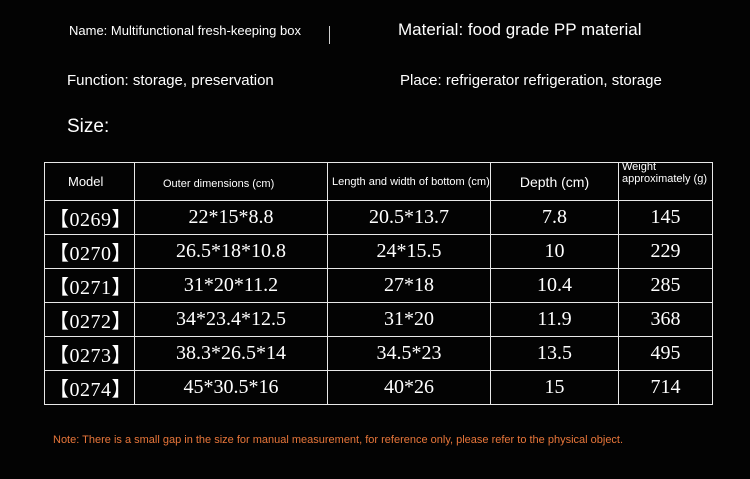 The width and height of the screenshot is (750, 479). Describe the element at coordinates (89, 251) in the screenshot. I see `cell-model: 【0270】` at that location.